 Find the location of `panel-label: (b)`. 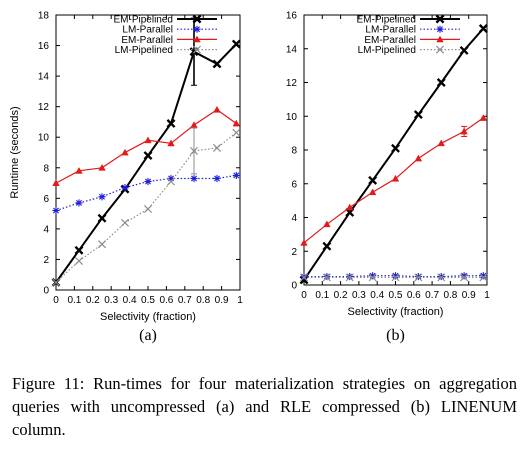

panel-label: (b) is located at coordinates (395, 335).